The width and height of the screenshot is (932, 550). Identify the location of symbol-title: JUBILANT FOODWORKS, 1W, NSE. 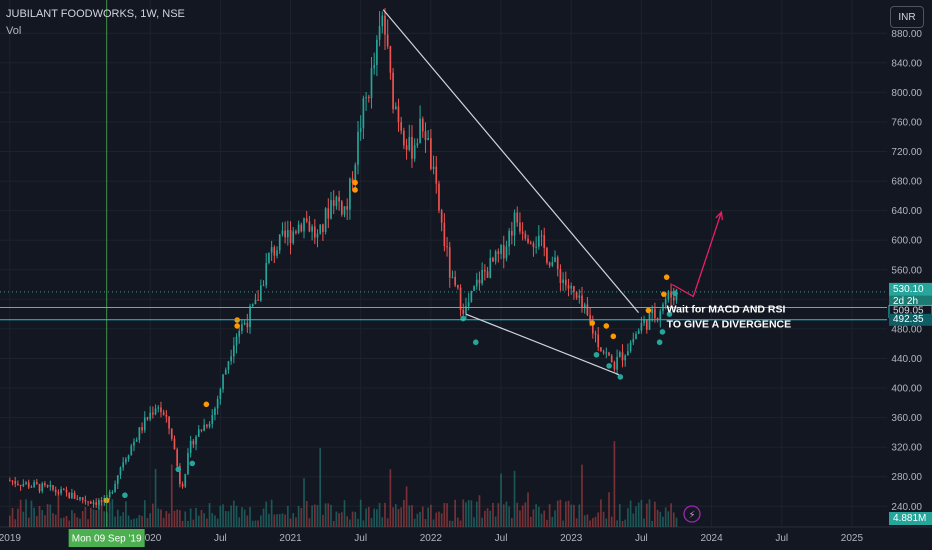
(95, 14).